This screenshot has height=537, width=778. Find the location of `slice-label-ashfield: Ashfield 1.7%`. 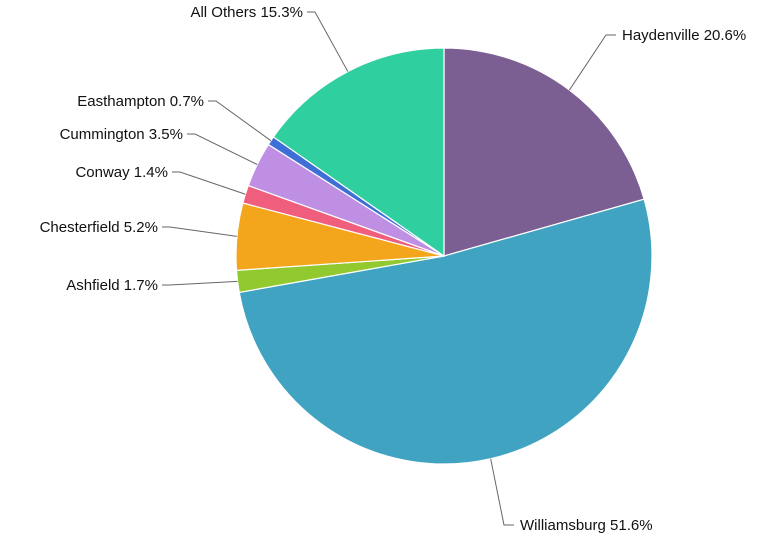

slice-label-ashfield: Ashfield 1.7% is located at coordinates (112, 285).